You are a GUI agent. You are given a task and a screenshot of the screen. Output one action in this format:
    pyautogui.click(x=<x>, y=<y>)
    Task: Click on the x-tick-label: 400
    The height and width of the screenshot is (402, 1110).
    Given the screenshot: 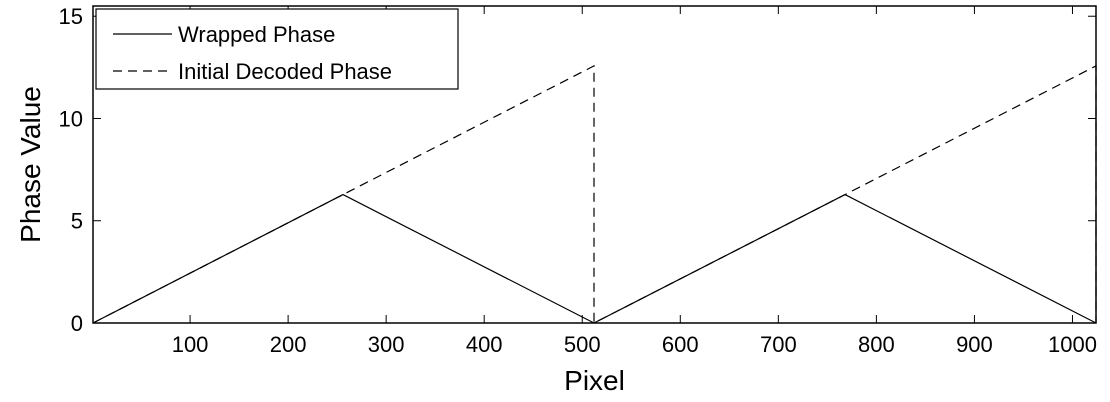 What is the action you would take?
    pyautogui.click(x=484, y=344)
    